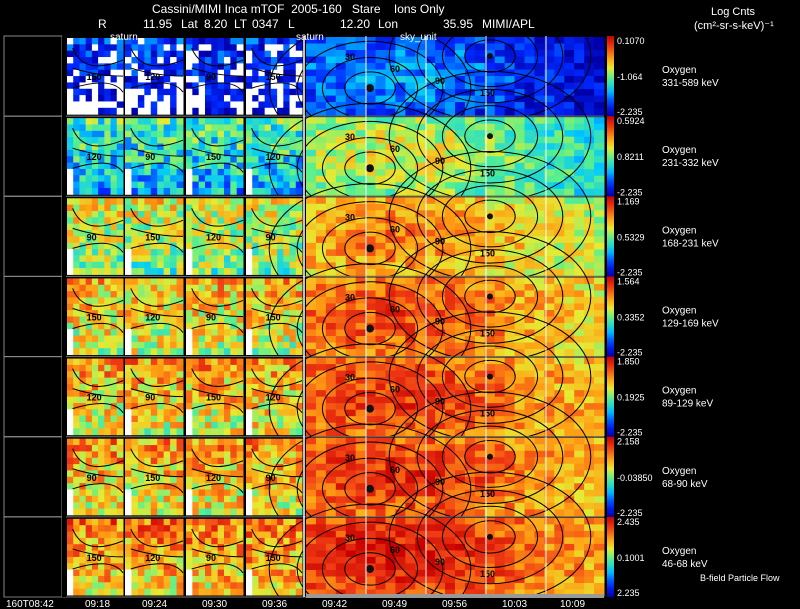 The width and height of the screenshot is (800, 609). Describe the element at coordinates (679, 391) in the screenshot. I see `species-label: Oxygen` at that location.